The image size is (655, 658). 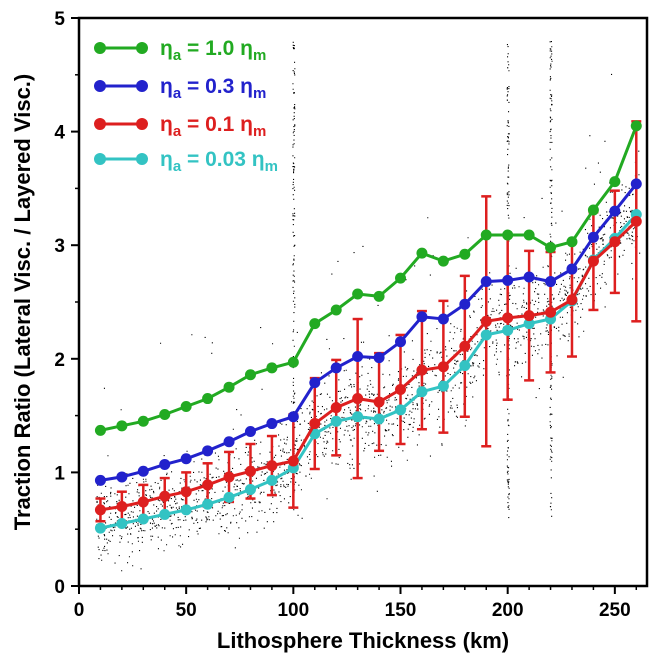 What do you see at coordinates (217, 124) in the screenshot?
I see `legend-text: = 0.1 η` at bounding box center [217, 124].